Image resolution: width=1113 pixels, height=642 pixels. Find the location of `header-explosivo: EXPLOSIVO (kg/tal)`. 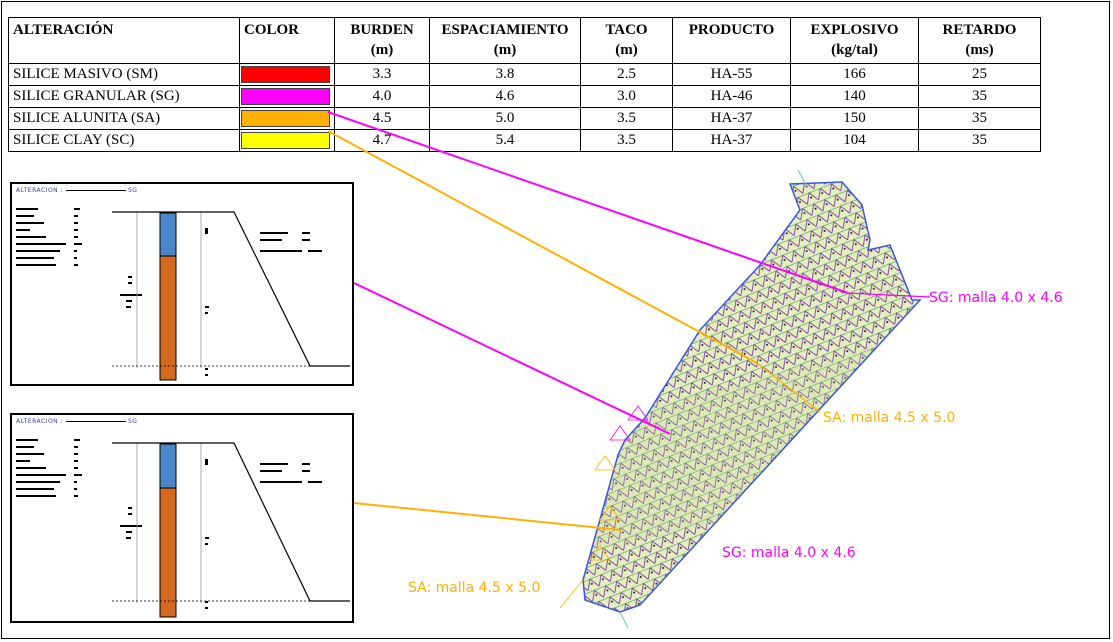

header-explosivo: EXPLOSIVO (kg/tal) is located at coordinates (854, 40).